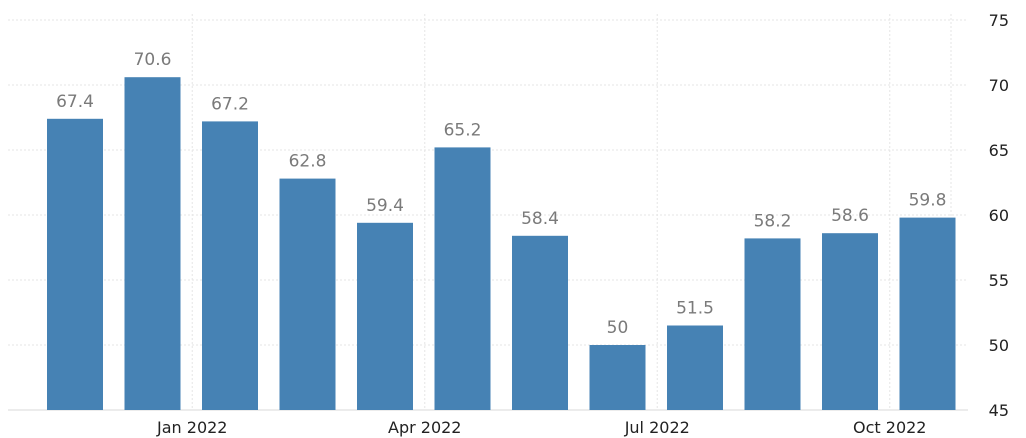  What do you see at coordinates (385, 206) in the screenshot?
I see `data-label: 59.4` at bounding box center [385, 206].